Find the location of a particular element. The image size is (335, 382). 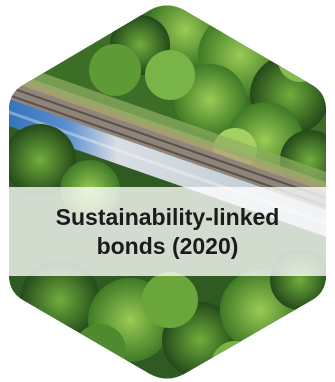

caption-line-2: bonds (2020) is located at coordinates (167, 246).